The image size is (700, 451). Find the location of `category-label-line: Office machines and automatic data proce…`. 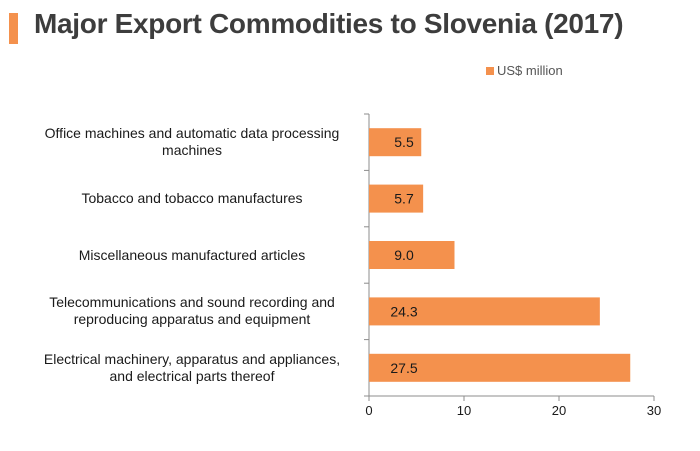

category-label-line: Office machines and automatic data proce… is located at coordinates (192, 133).